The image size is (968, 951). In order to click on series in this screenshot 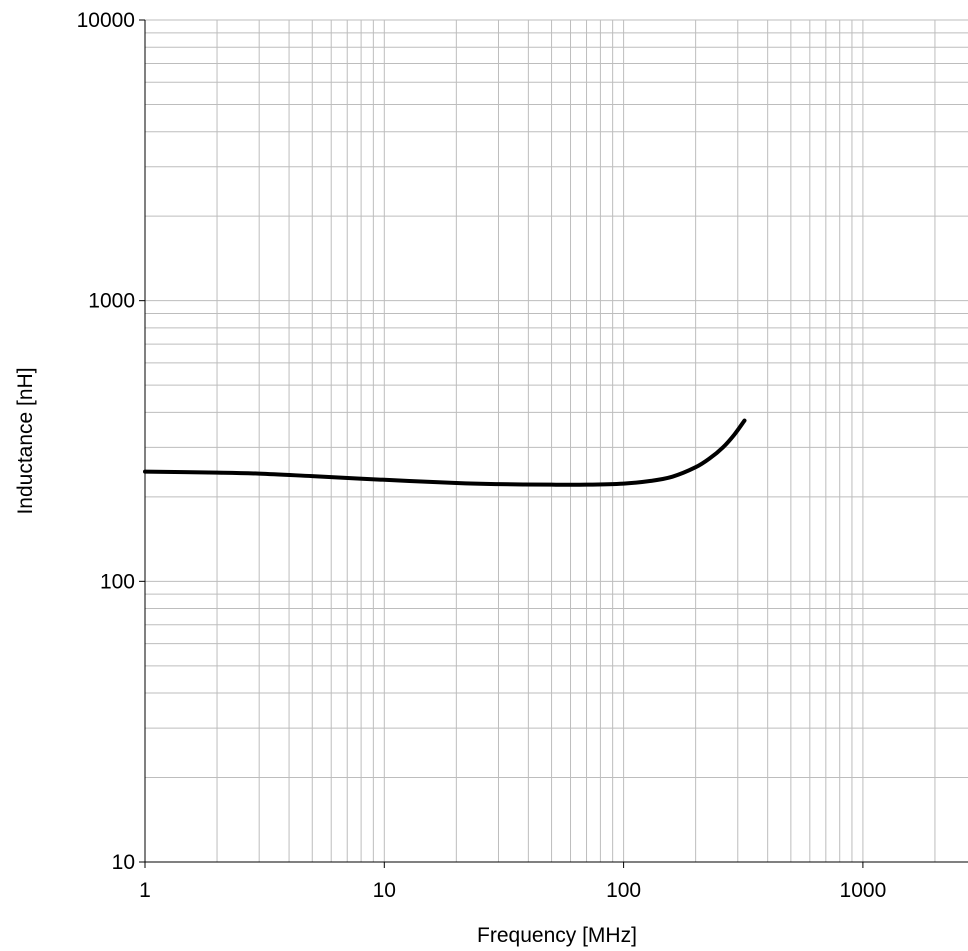, I will do `click(445, 452)`.